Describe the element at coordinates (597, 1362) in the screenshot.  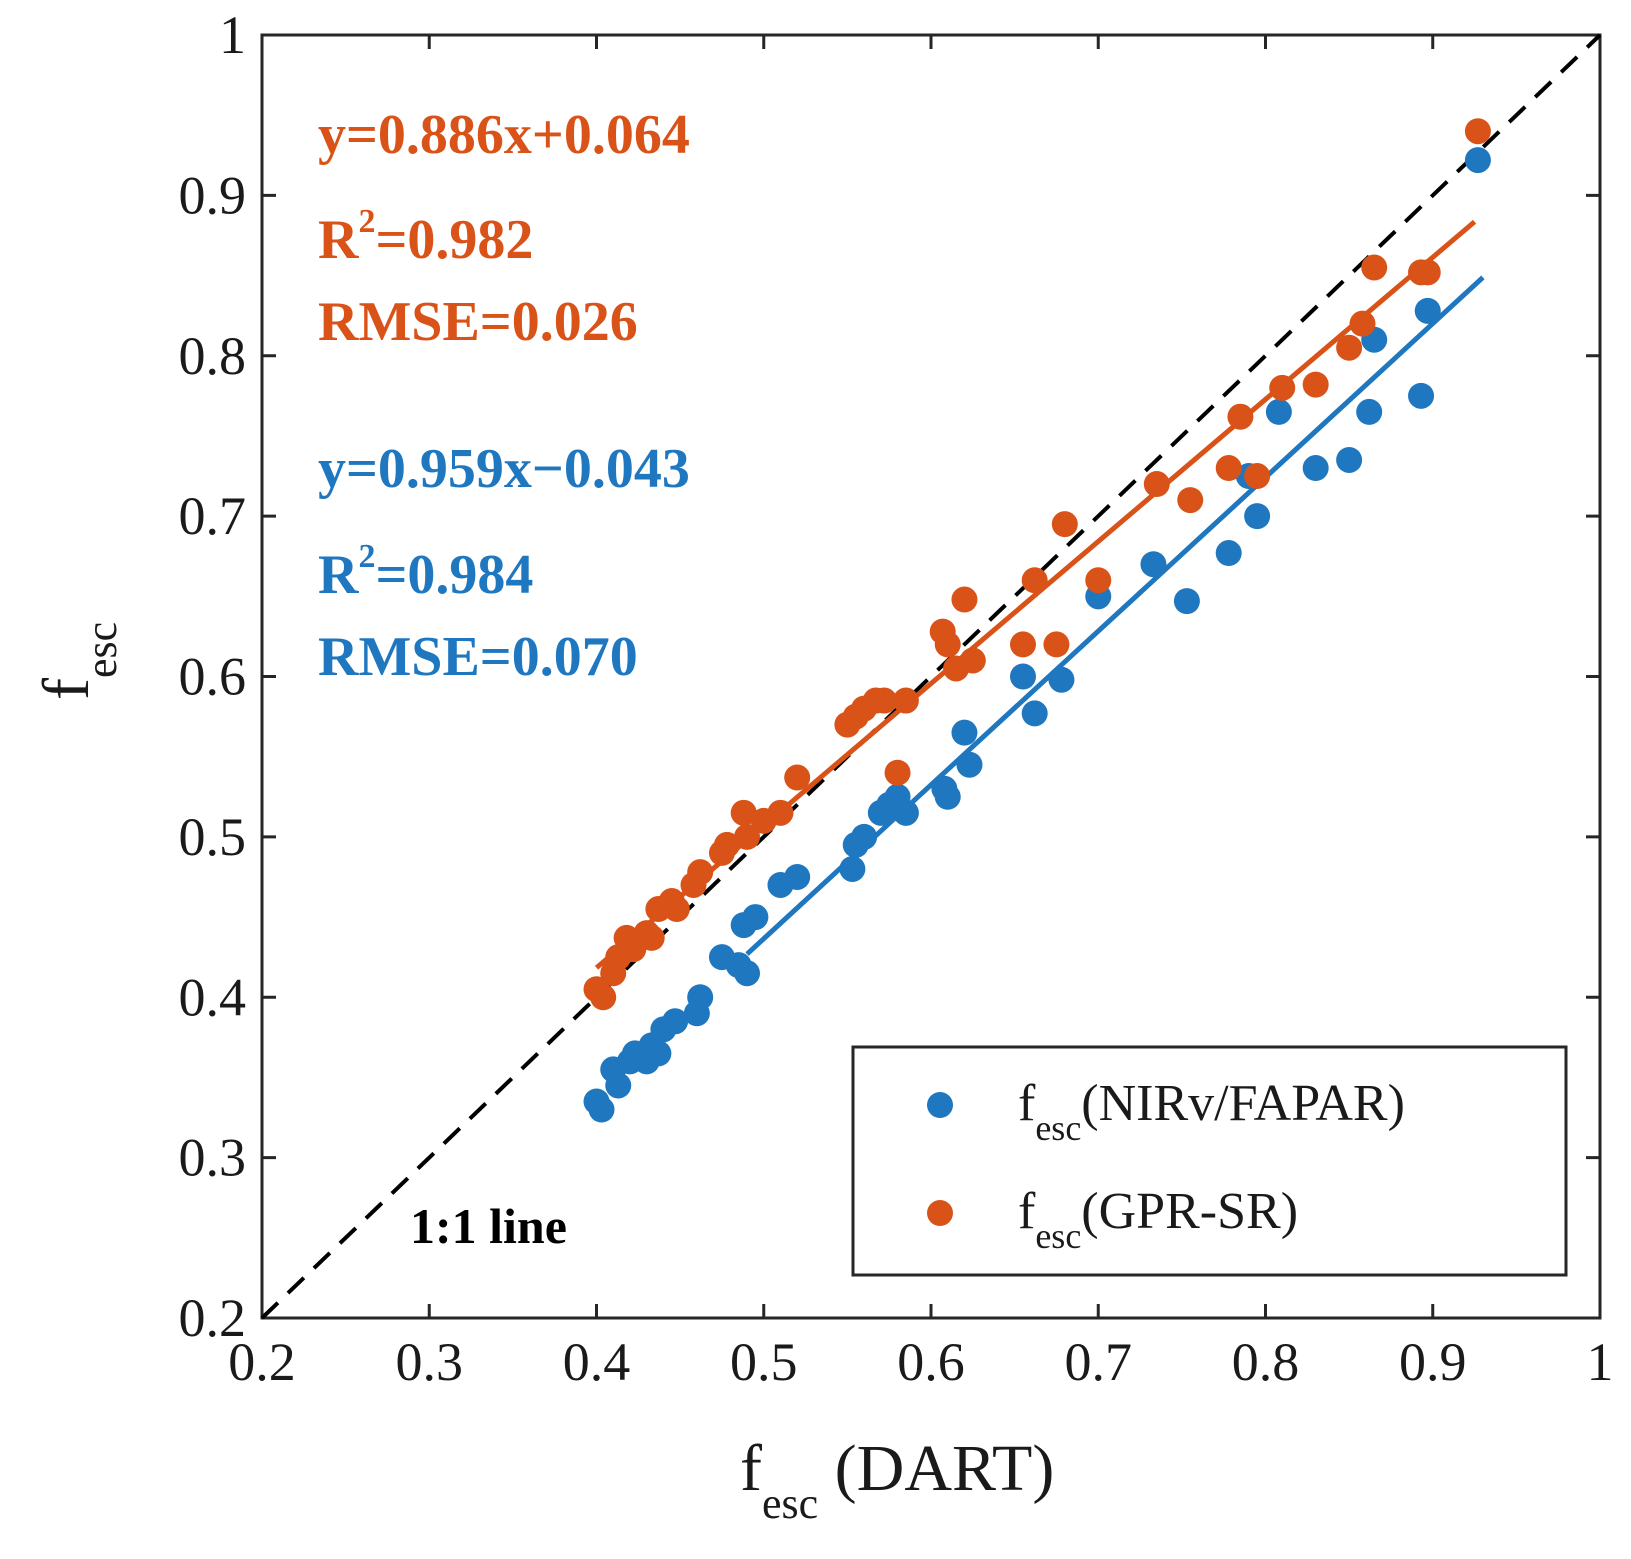
I see `x-tick-label: 0.4` at that location.